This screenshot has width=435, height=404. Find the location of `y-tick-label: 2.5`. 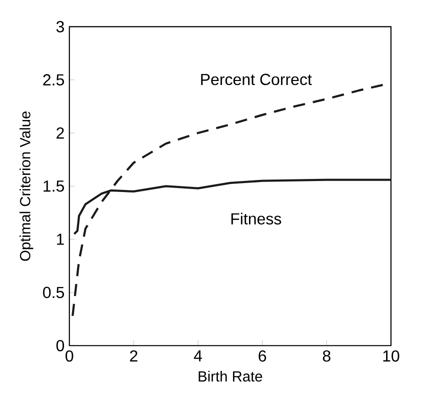

y-tick-label: 2.5 is located at coordinates (53, 80).